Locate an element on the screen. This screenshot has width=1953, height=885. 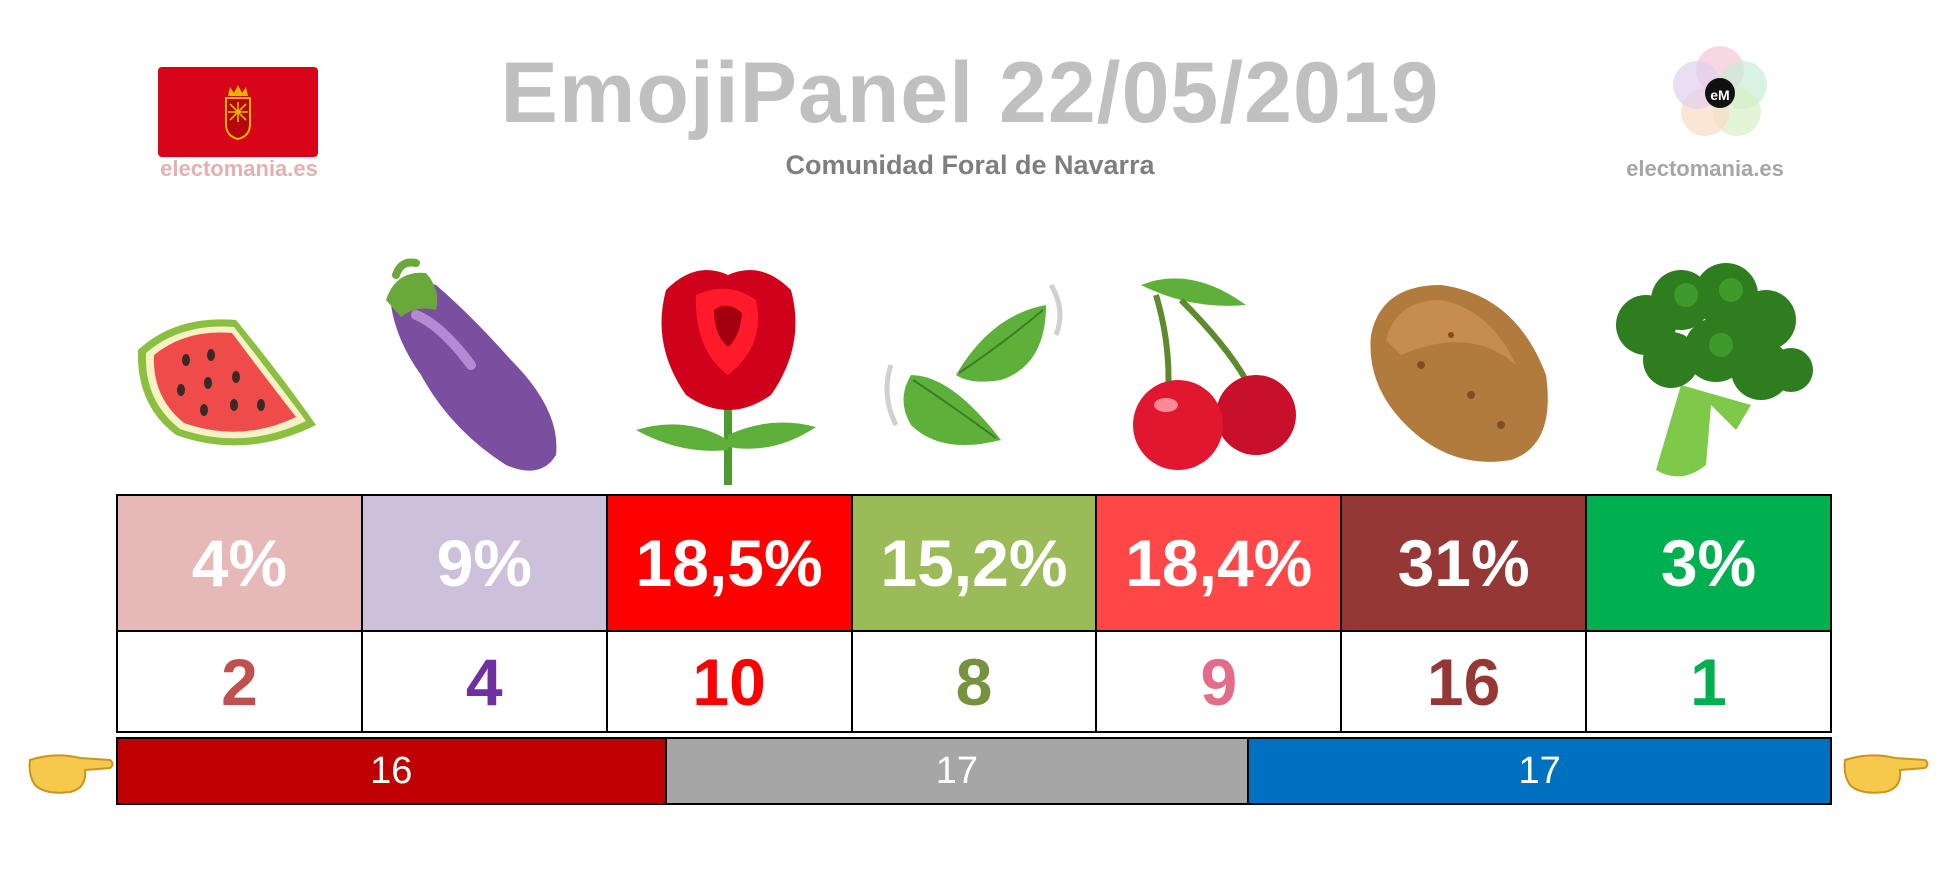
percent-cell: 15,2% is located at coordinates (974, 563).